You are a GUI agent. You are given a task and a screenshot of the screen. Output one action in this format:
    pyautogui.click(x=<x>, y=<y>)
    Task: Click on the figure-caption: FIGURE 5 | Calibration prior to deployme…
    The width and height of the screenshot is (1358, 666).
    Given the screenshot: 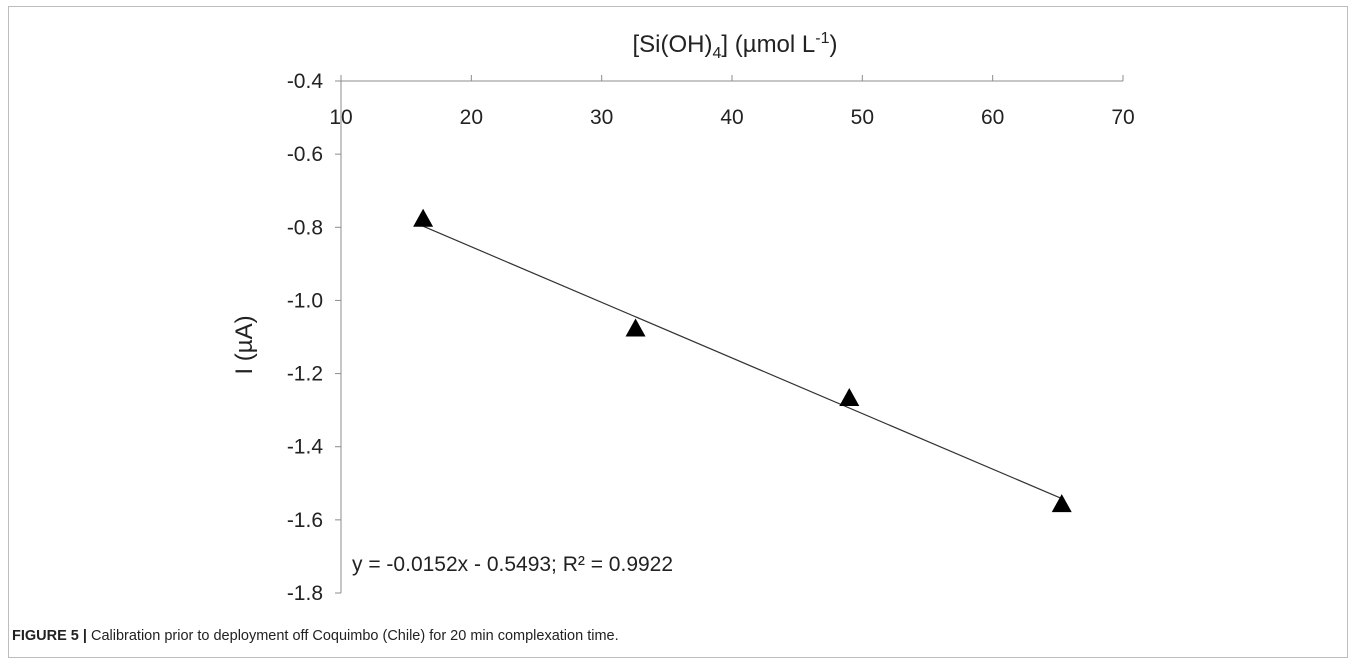 What is the action you would take?
    pyautogui.click(x=662, y=636)
    